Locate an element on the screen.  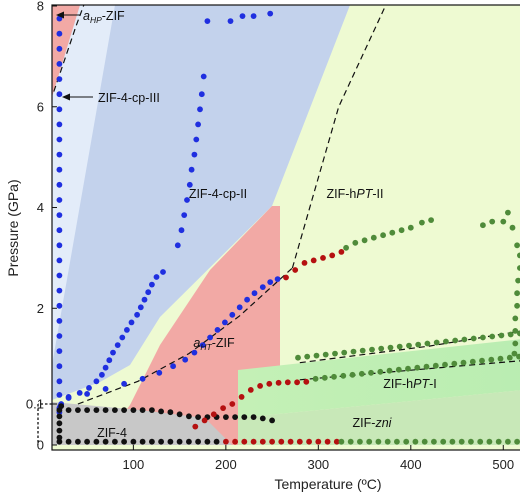
low-pressure-bracket is located at coordinates (44, 424).